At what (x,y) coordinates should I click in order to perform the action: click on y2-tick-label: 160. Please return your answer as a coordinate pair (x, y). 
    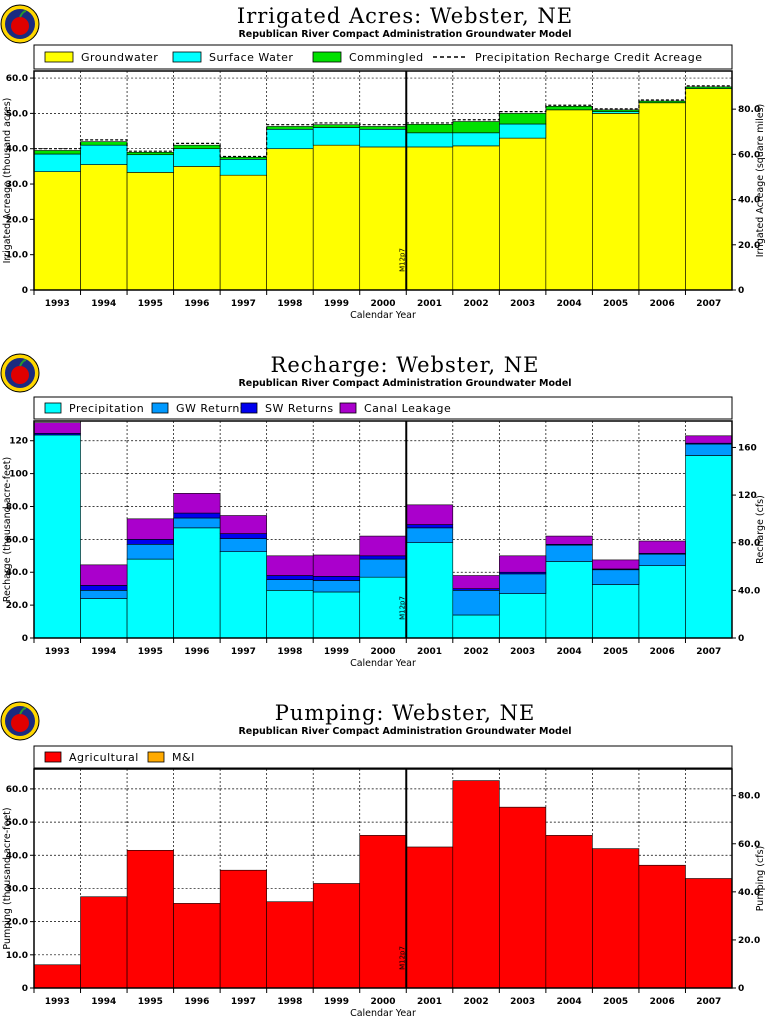
    Looking at the image, I should click on (747, 448).